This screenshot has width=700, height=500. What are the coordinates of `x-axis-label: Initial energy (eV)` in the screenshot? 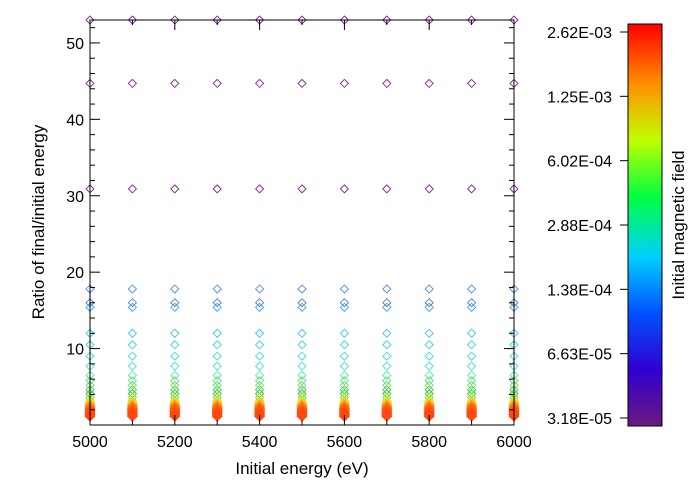 It's located at (301, 468).